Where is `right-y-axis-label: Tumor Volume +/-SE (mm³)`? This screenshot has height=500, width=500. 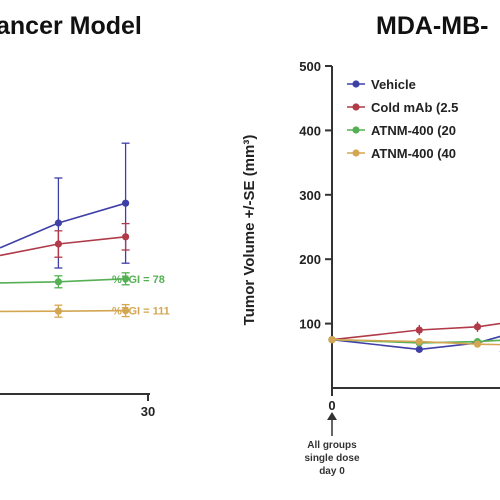 right-y-axis-label: Tumor Volume +/-SE (mm³) is located at coordinates (249, 230).